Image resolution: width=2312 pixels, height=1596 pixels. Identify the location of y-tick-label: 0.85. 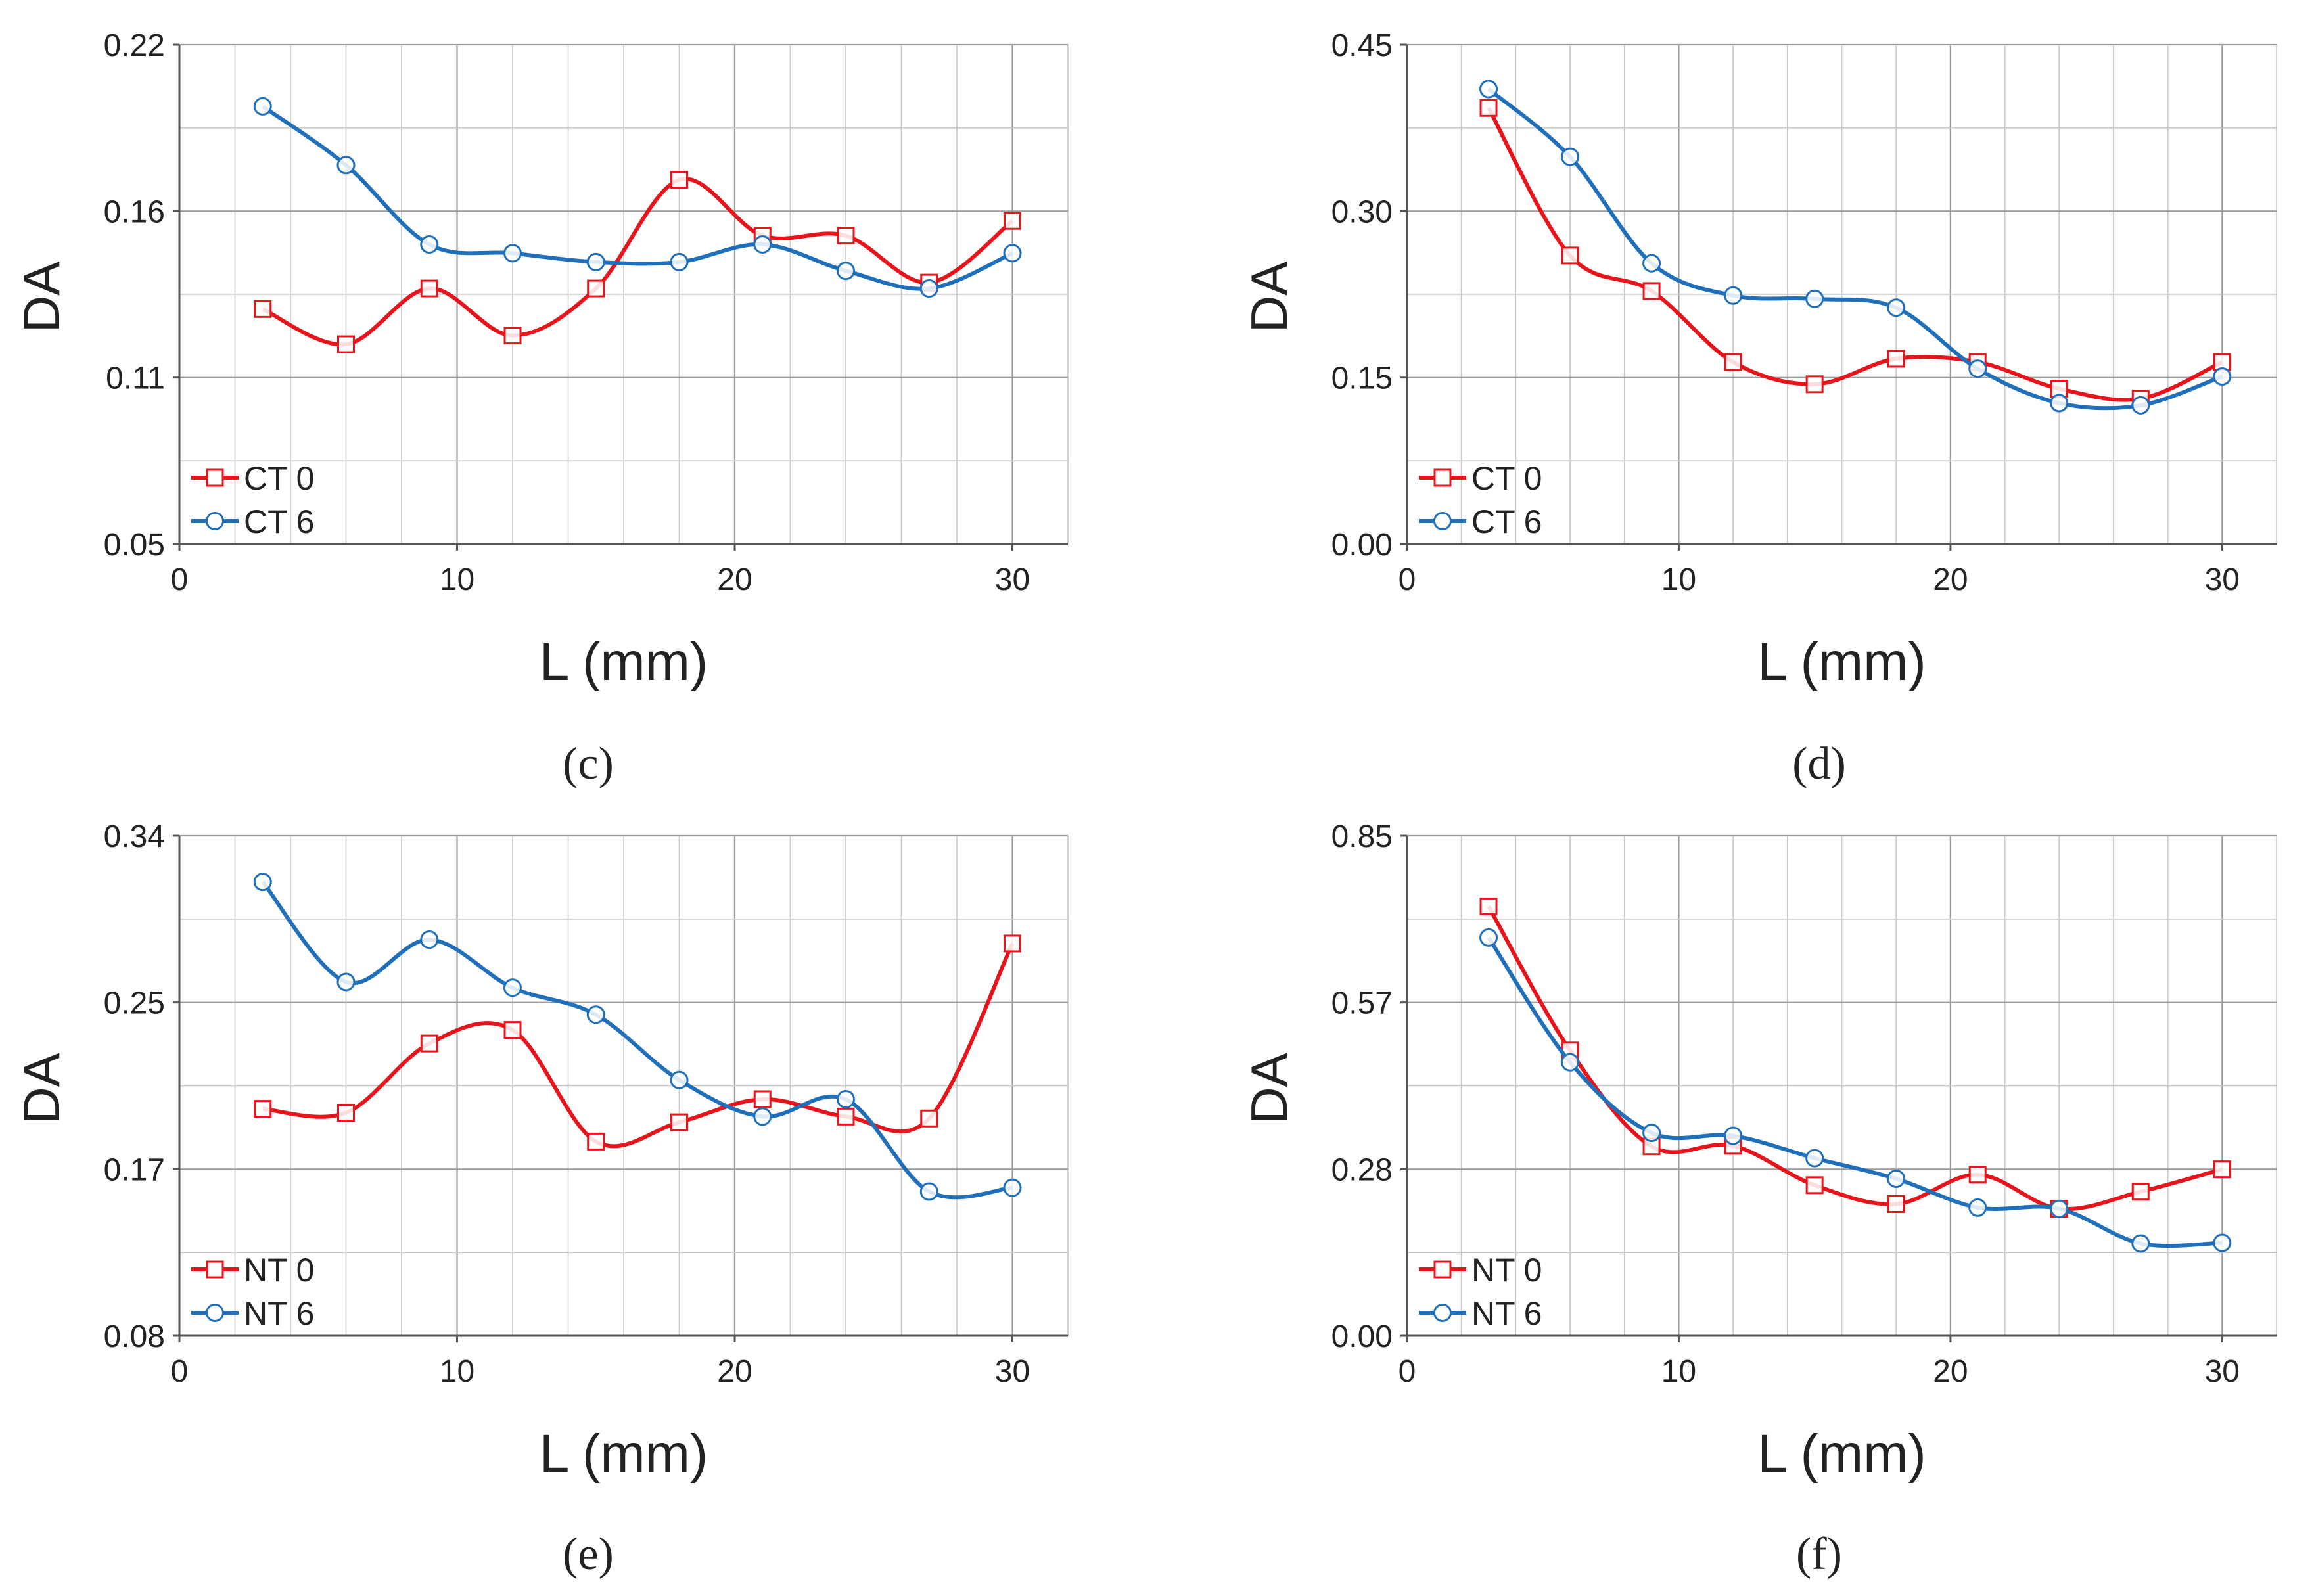
(1362, 836).